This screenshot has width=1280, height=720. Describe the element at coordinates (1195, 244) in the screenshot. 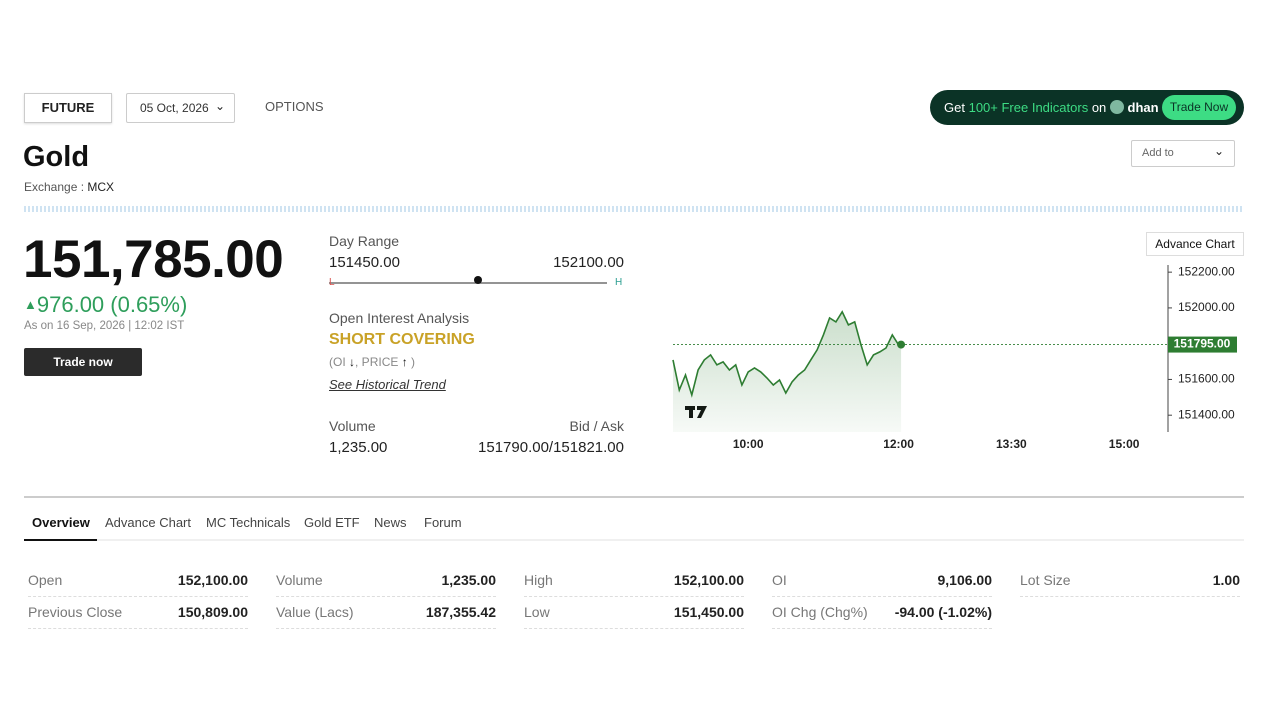

I see `advance-chart-button: Advance Chart` at that location.